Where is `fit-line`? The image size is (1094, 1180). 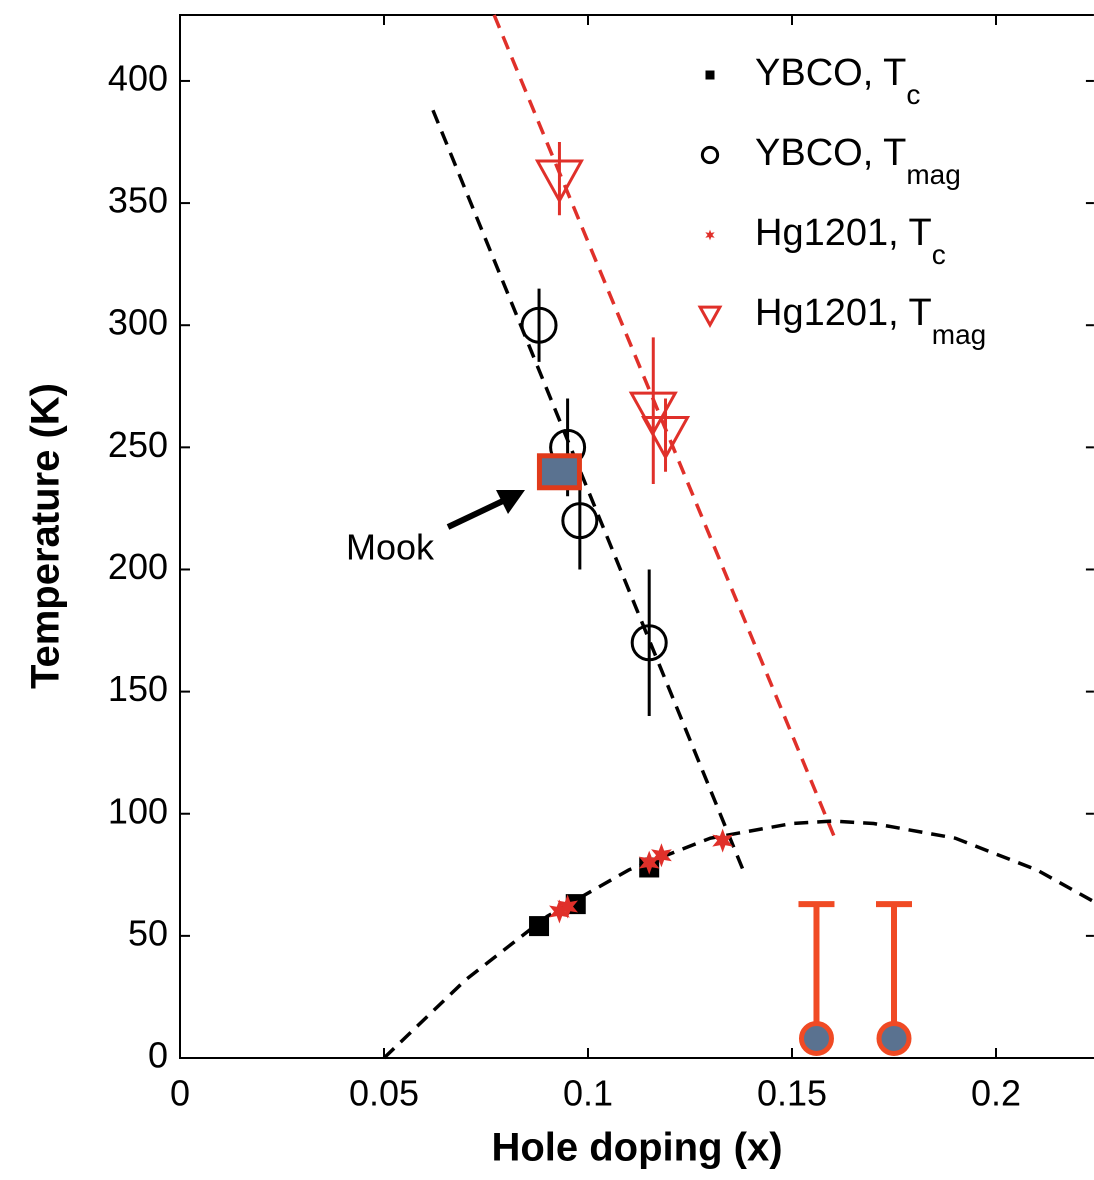
fit-line is located at coordinates (738, 939).